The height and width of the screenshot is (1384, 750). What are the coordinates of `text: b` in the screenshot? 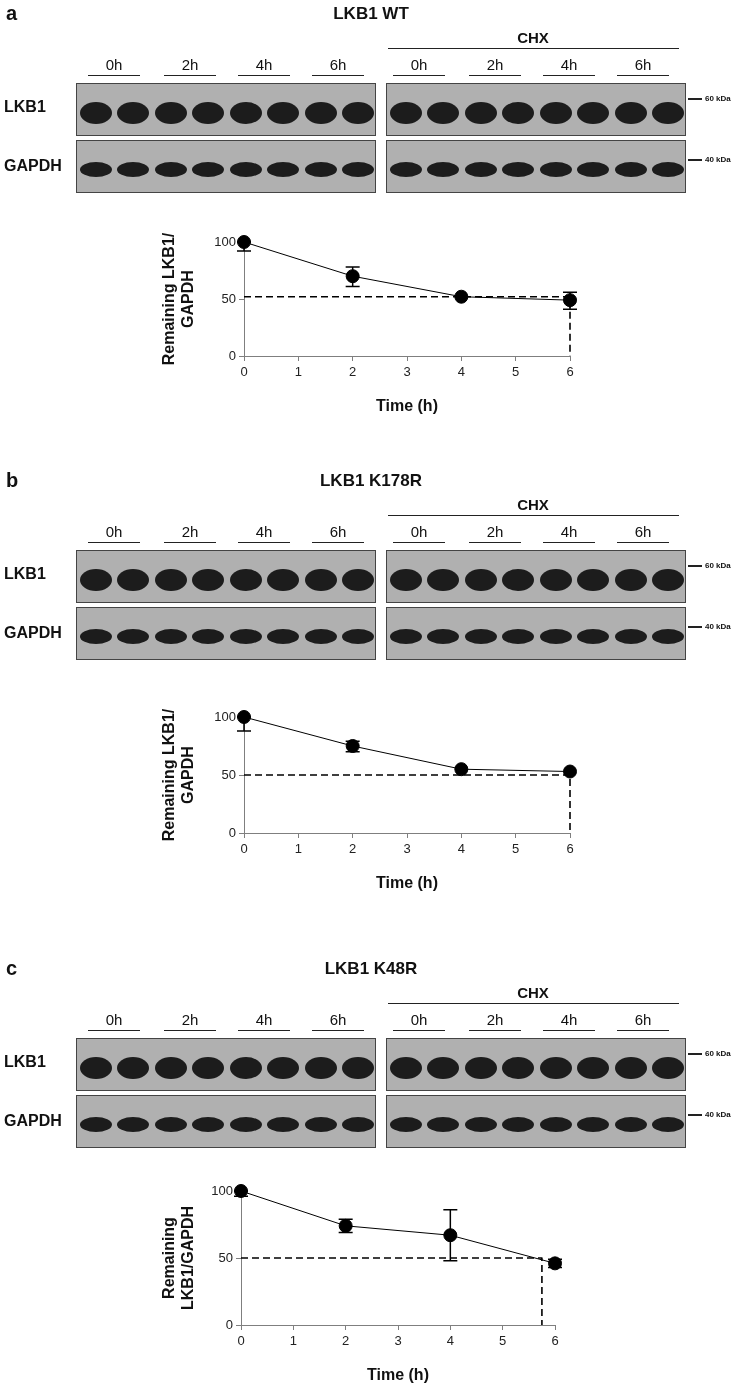 It's located at (12, 480).